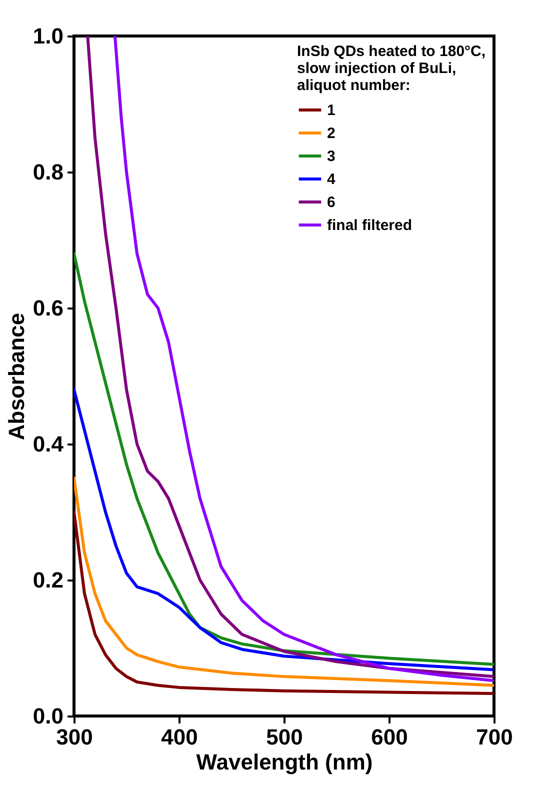 Image resolution: width=558 pixels, height=800 pixels. What do you see at coordinates (48, 308) in the screenshot?
I see `y-tick-label: 0.6` at bounding box center [48, 308].